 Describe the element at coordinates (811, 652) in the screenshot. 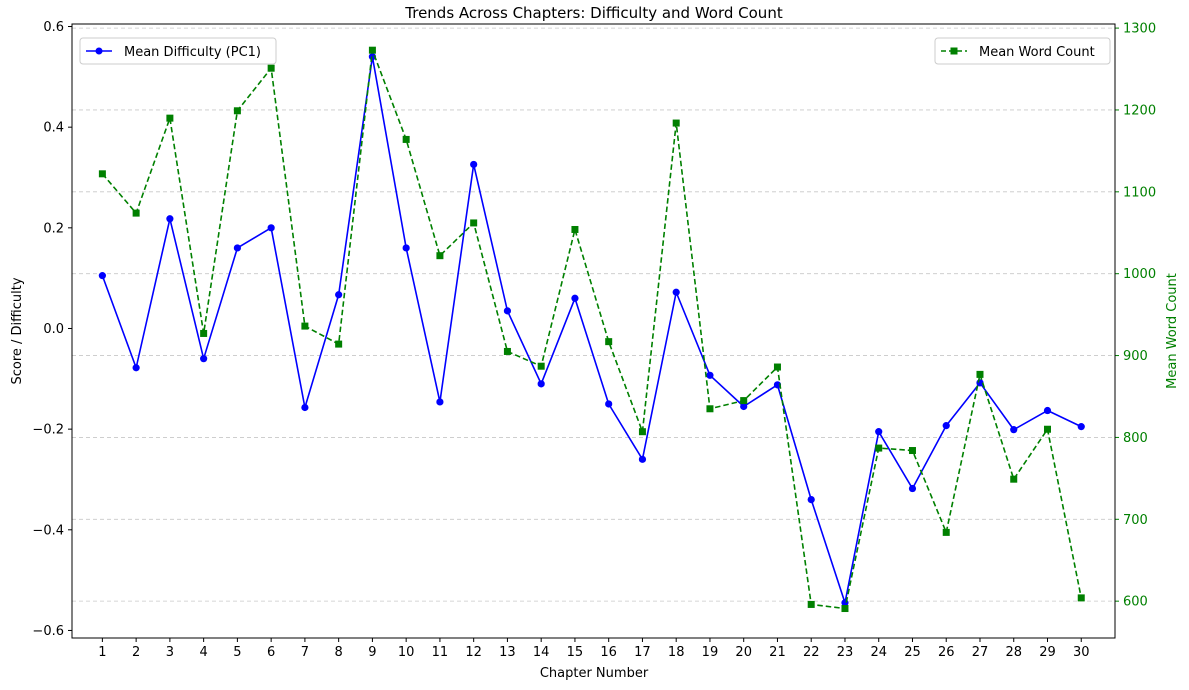

I see `x-tick-label-21: 22` at that location.